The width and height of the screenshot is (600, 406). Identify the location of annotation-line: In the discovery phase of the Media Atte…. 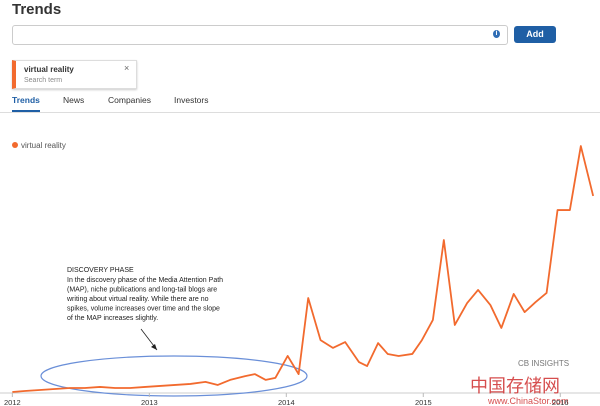
(145, 280).